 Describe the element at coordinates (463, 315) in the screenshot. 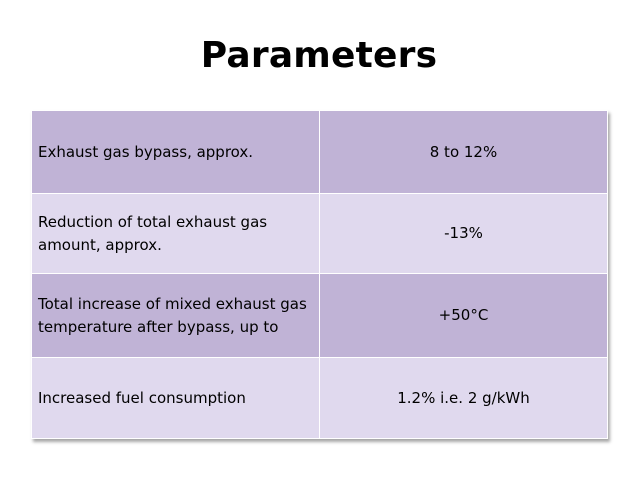

I see `value-cell: +50°C` at that location.